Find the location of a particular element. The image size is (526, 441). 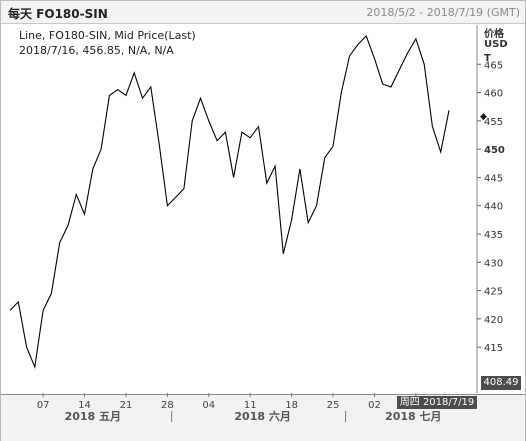

legend-series-line: Line, FO180-SIN, Mid Price(Last) is located at coordinates (107, 35).